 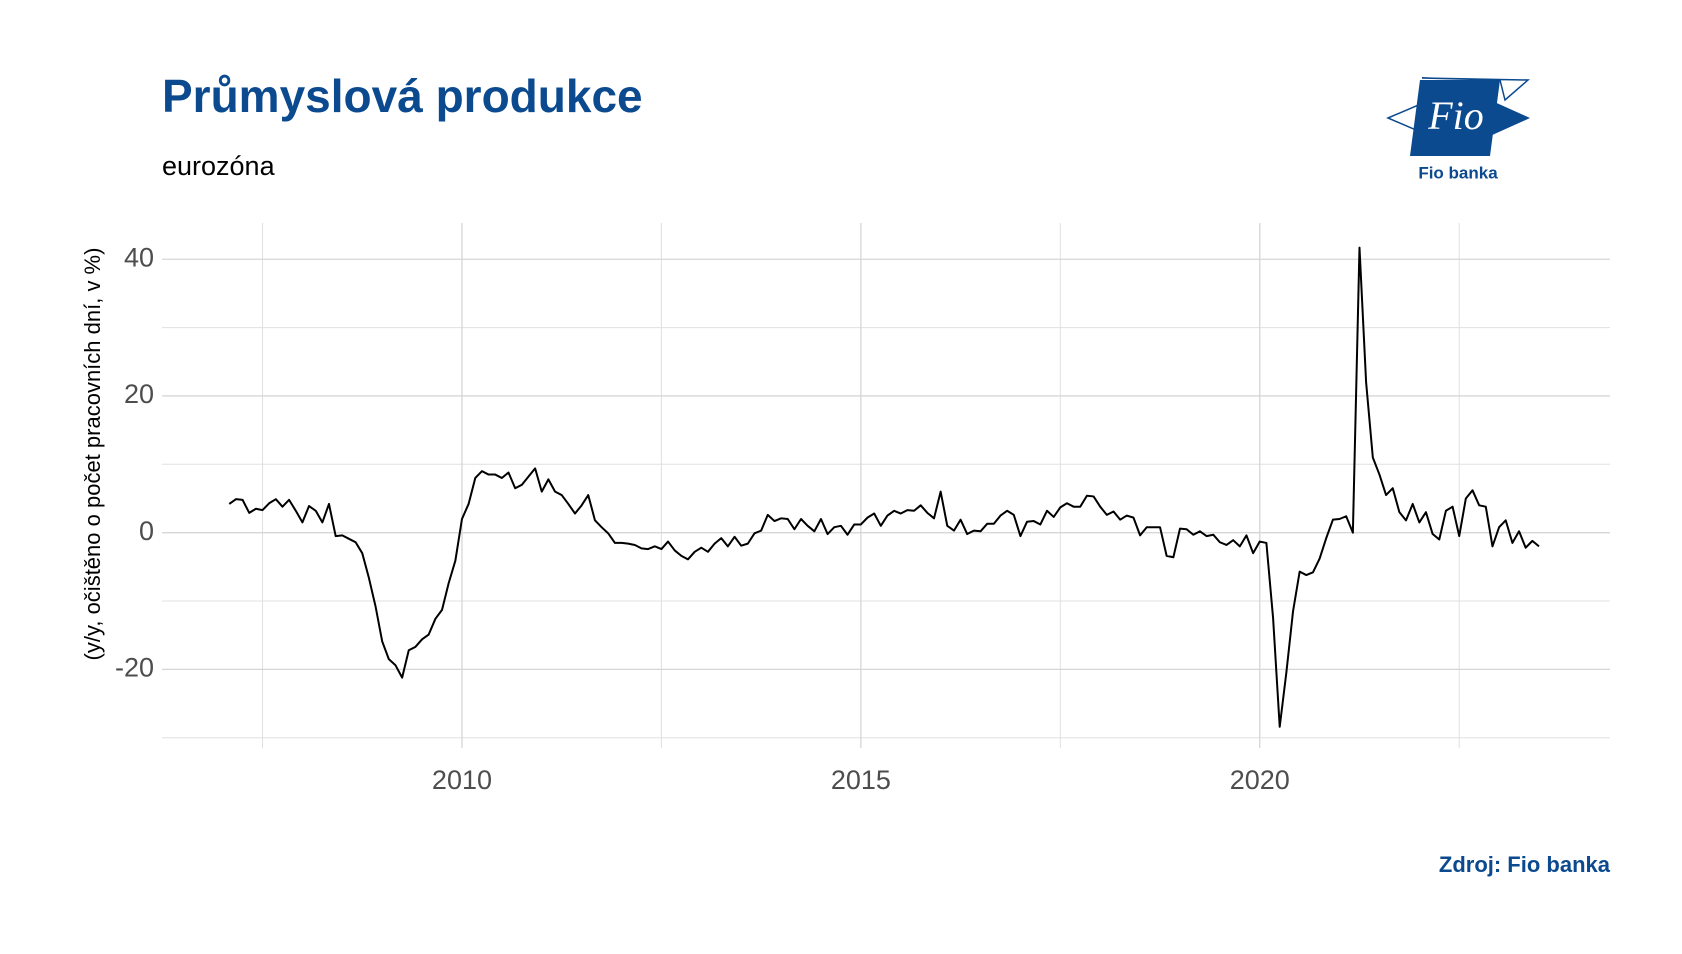 What do you see at coordinates (462, 780) in the screenshot?
I see `x-tick-label: 2010` at bounding box center [462, 780].